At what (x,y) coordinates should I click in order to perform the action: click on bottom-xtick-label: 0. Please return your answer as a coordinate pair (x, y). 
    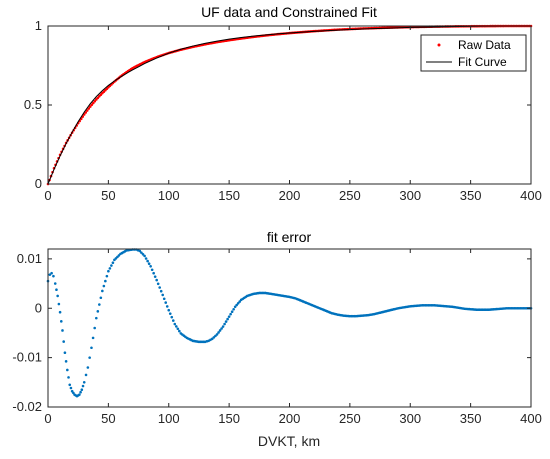
    Looking at the image, I should click on (47, 418).